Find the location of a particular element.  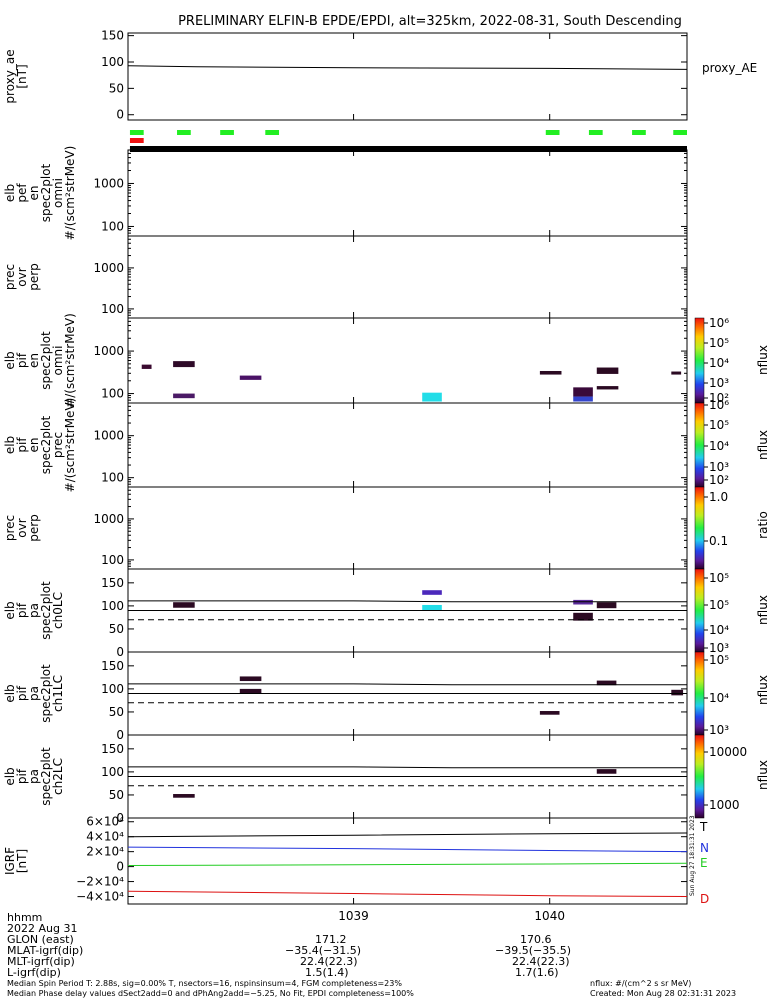

y-axis-label-word: perp is located at coordinates (34, 528).